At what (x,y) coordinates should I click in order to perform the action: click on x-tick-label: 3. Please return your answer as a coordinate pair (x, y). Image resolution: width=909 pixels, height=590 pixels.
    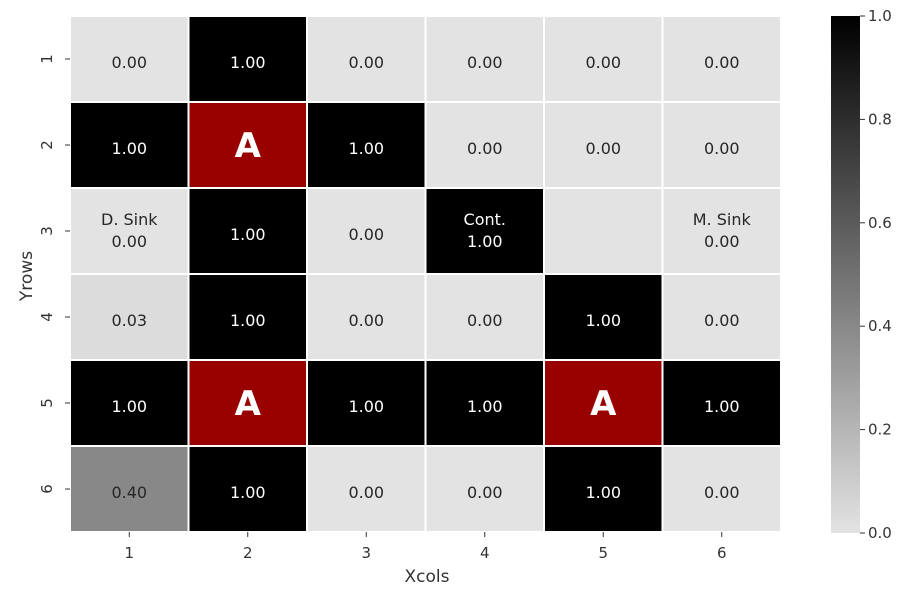
    Looking at the image, I should click on (366, 553).